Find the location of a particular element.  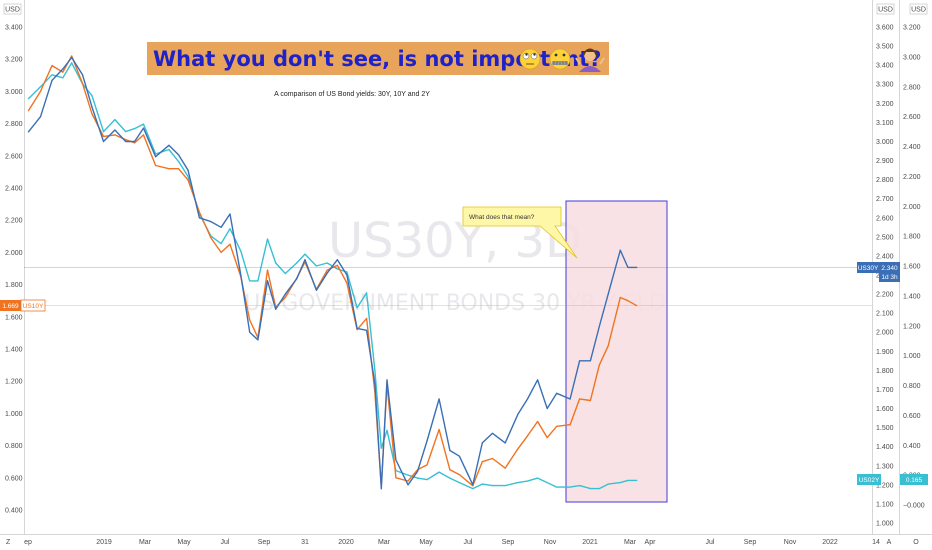

auto-scale-button: A is located at coordinates (889, 542).